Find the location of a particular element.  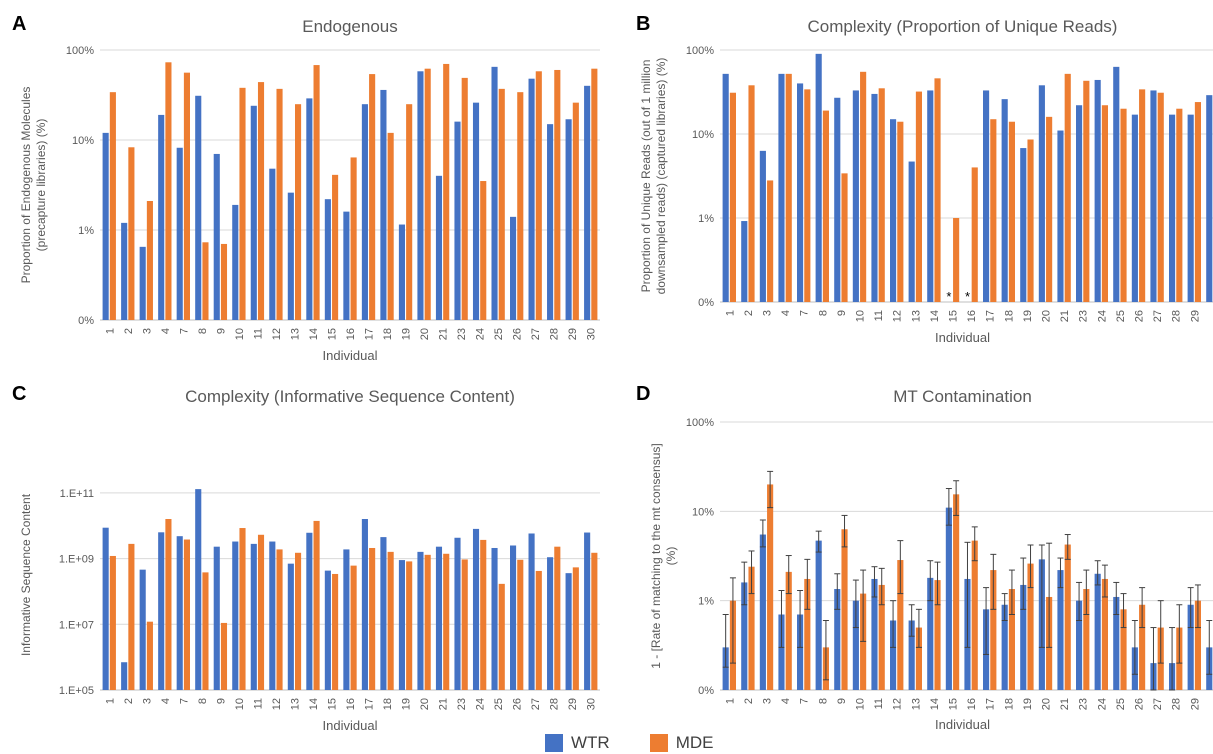

legend-swatch-mde is located at coordinates (658, 743).